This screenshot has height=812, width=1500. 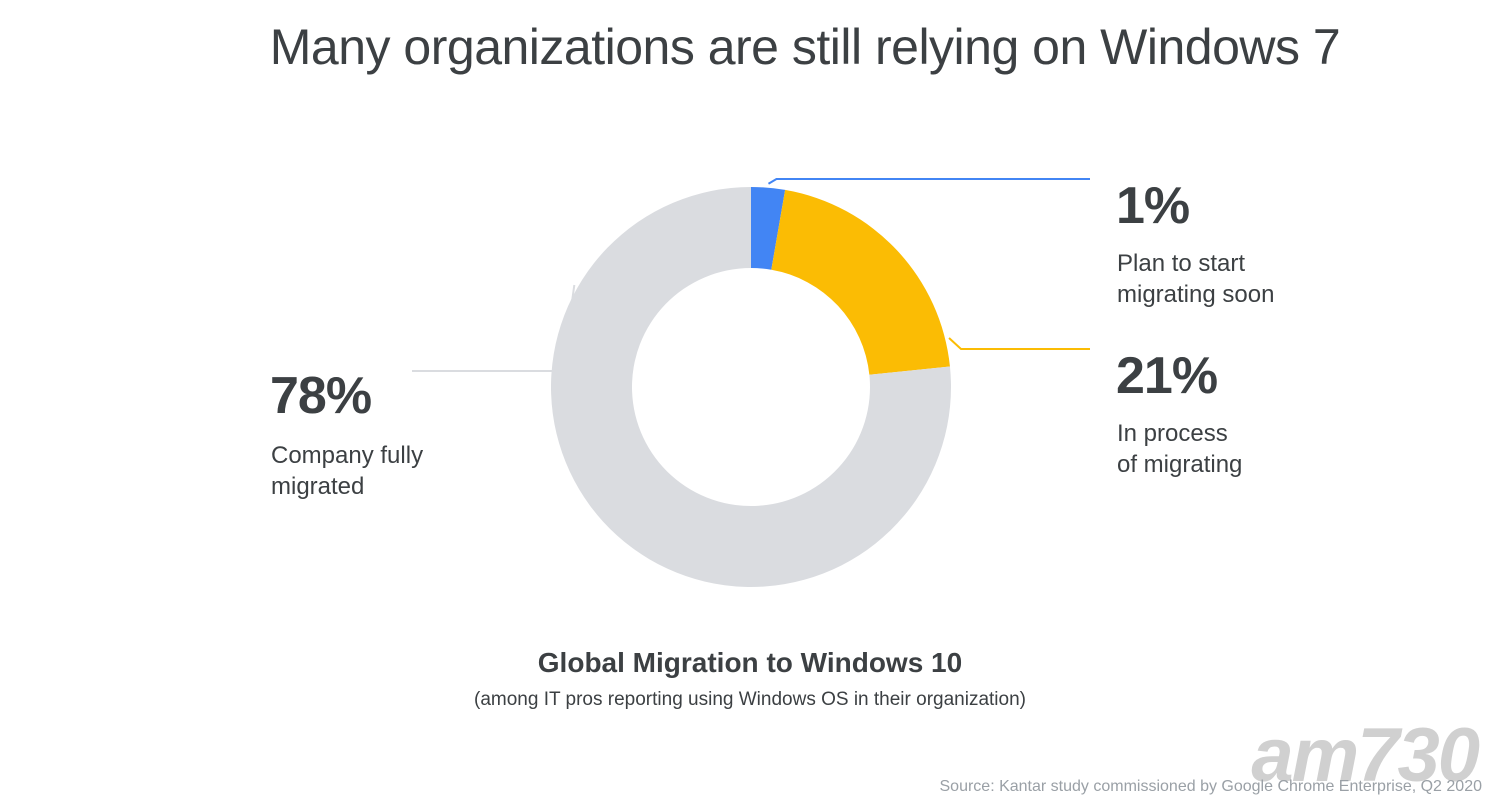 I want to click on slice-value-label: 1%, so click(x=1153, y=206).